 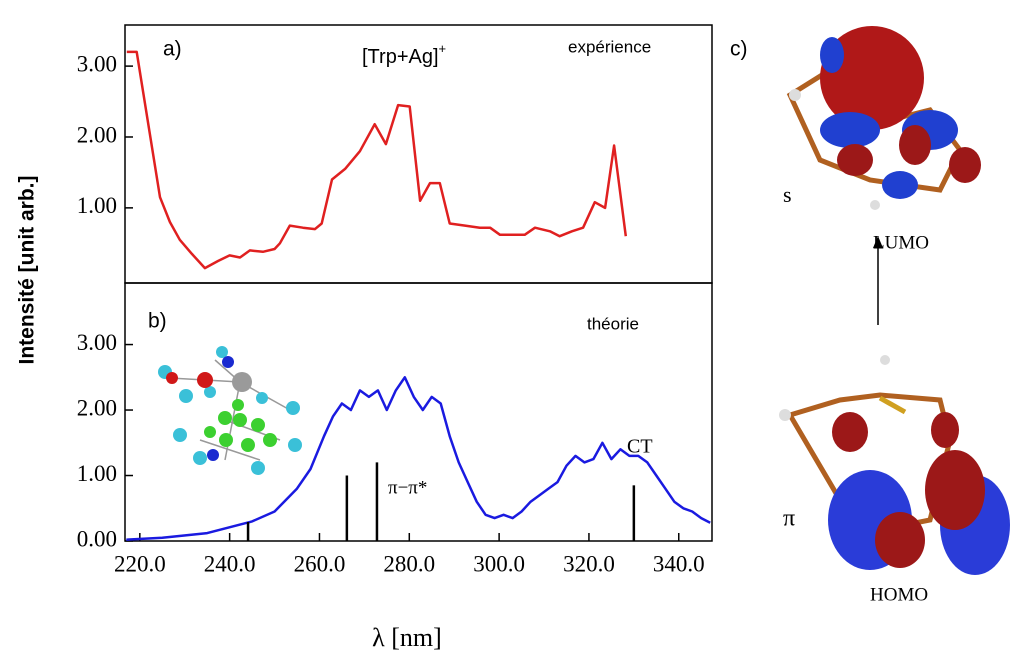 I want to click on annotation: π−π*, so click(x=407, y=487).